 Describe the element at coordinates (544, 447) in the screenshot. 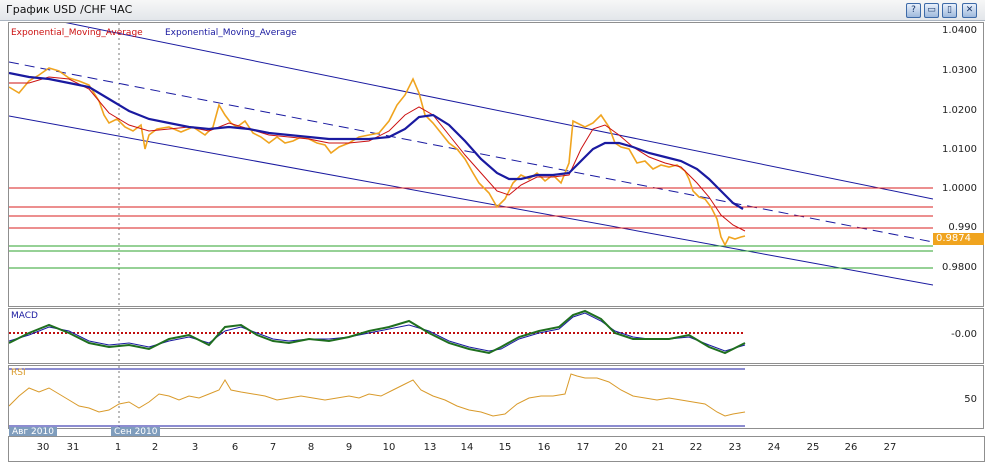

I see `time-tick: 16` at that location.